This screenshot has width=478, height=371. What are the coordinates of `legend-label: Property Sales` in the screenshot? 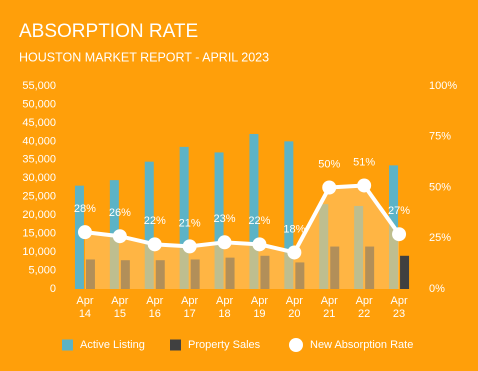 It's located at (224, 345).